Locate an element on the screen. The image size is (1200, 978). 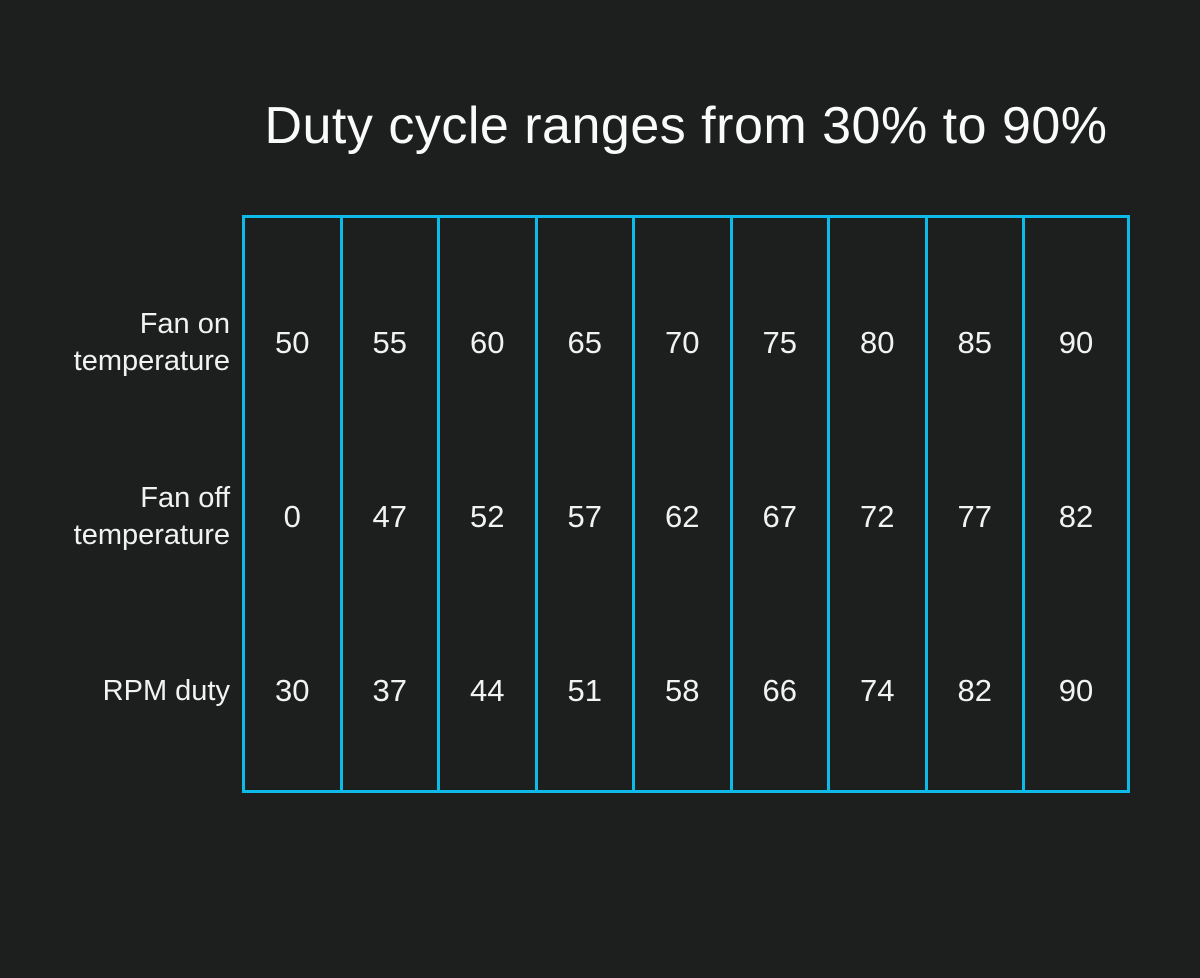
table-cell: 85 is located at coordinates (974, 342).